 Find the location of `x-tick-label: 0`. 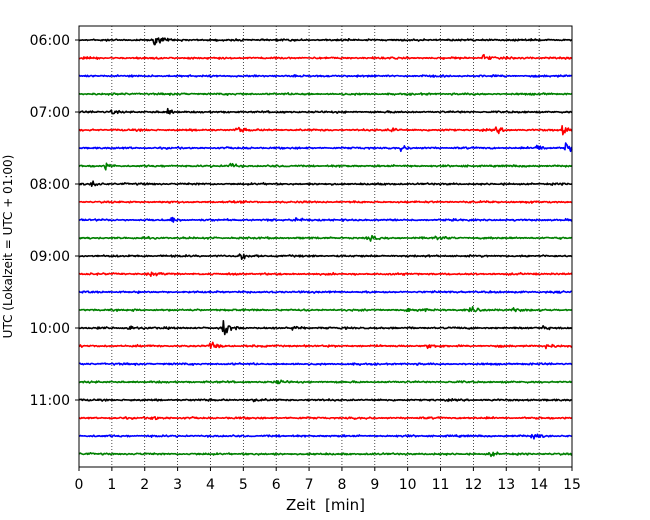

x-tick-label: 0 is located at coordinates (79, 485).